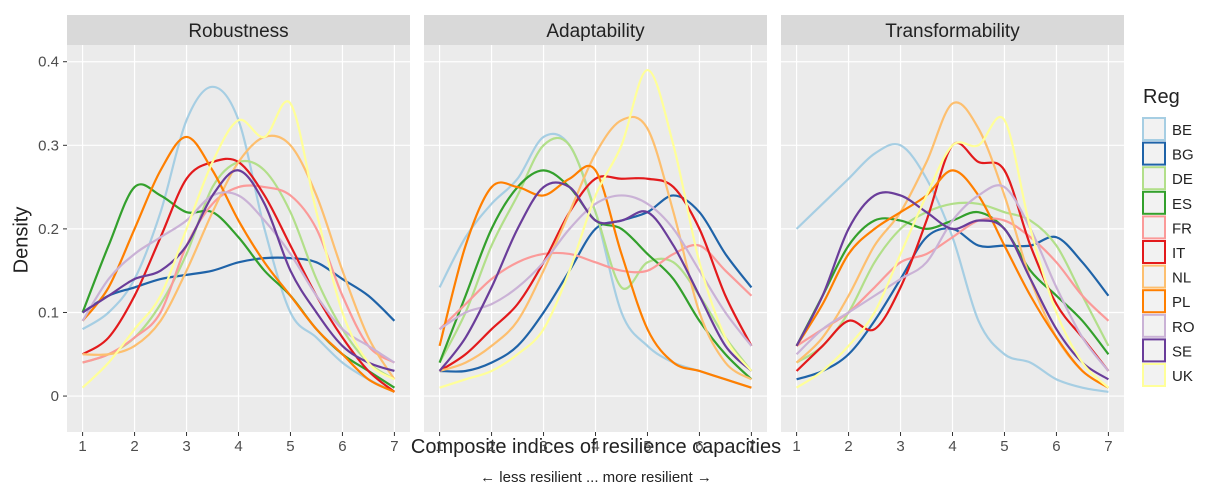 This screenshot has width=1222, height=492. Describe the element at coordinates (48, 229) in the screenshot. I see `y-tick-label: 0.2` at that location.